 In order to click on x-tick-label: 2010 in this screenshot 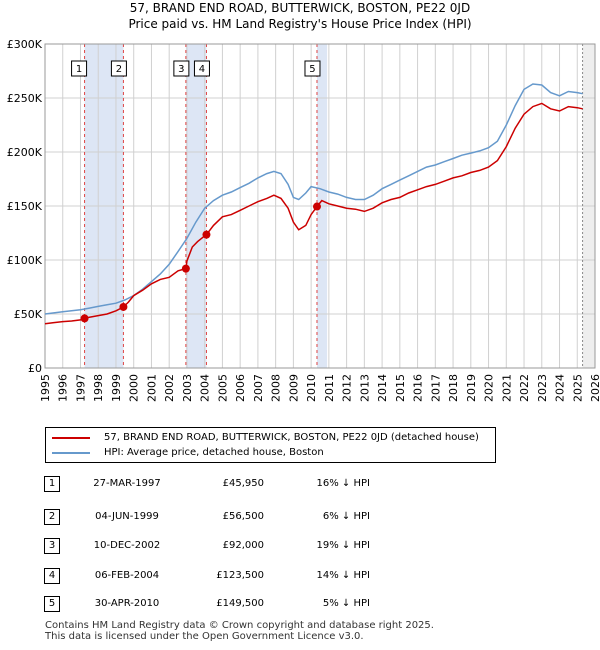, I will do `click(311, 388)`.